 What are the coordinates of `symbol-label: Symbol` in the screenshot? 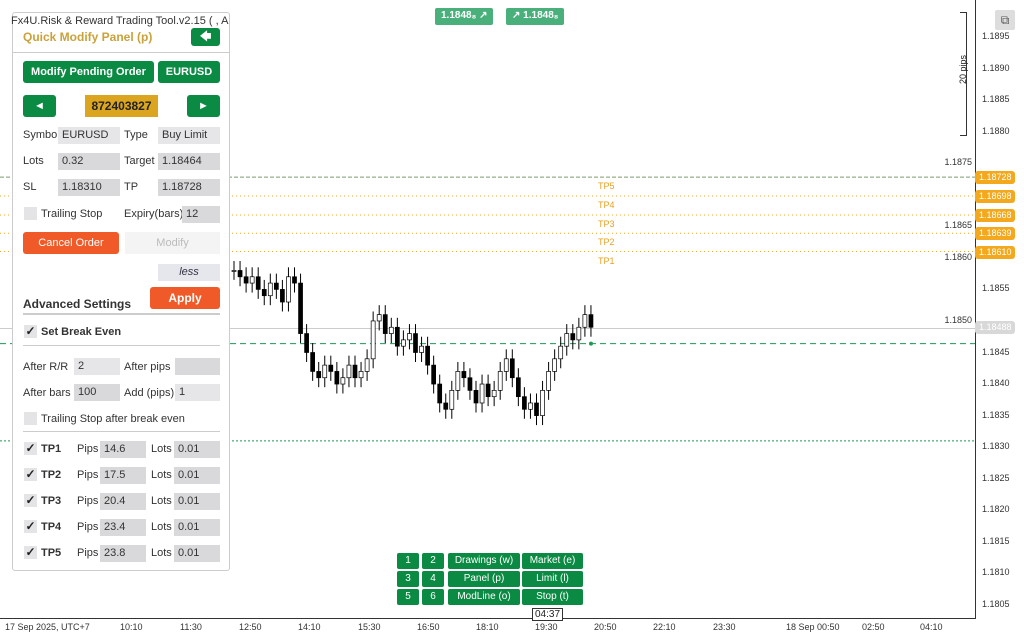 It's located at (41, 135).